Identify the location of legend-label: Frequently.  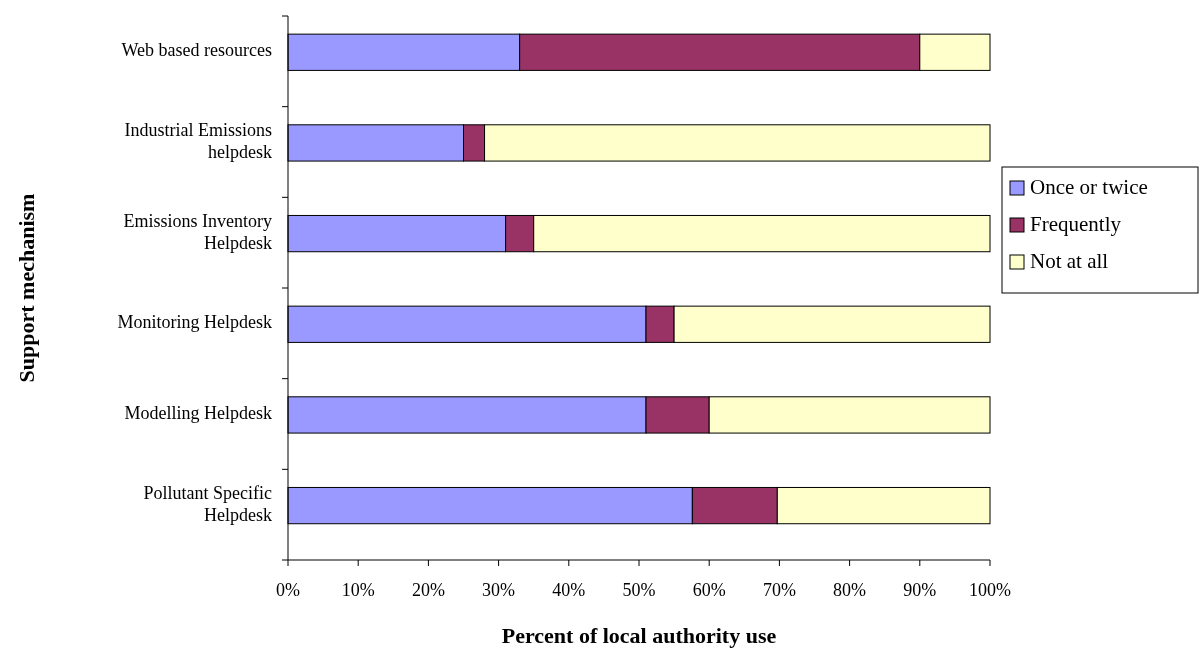
(1076, 224).